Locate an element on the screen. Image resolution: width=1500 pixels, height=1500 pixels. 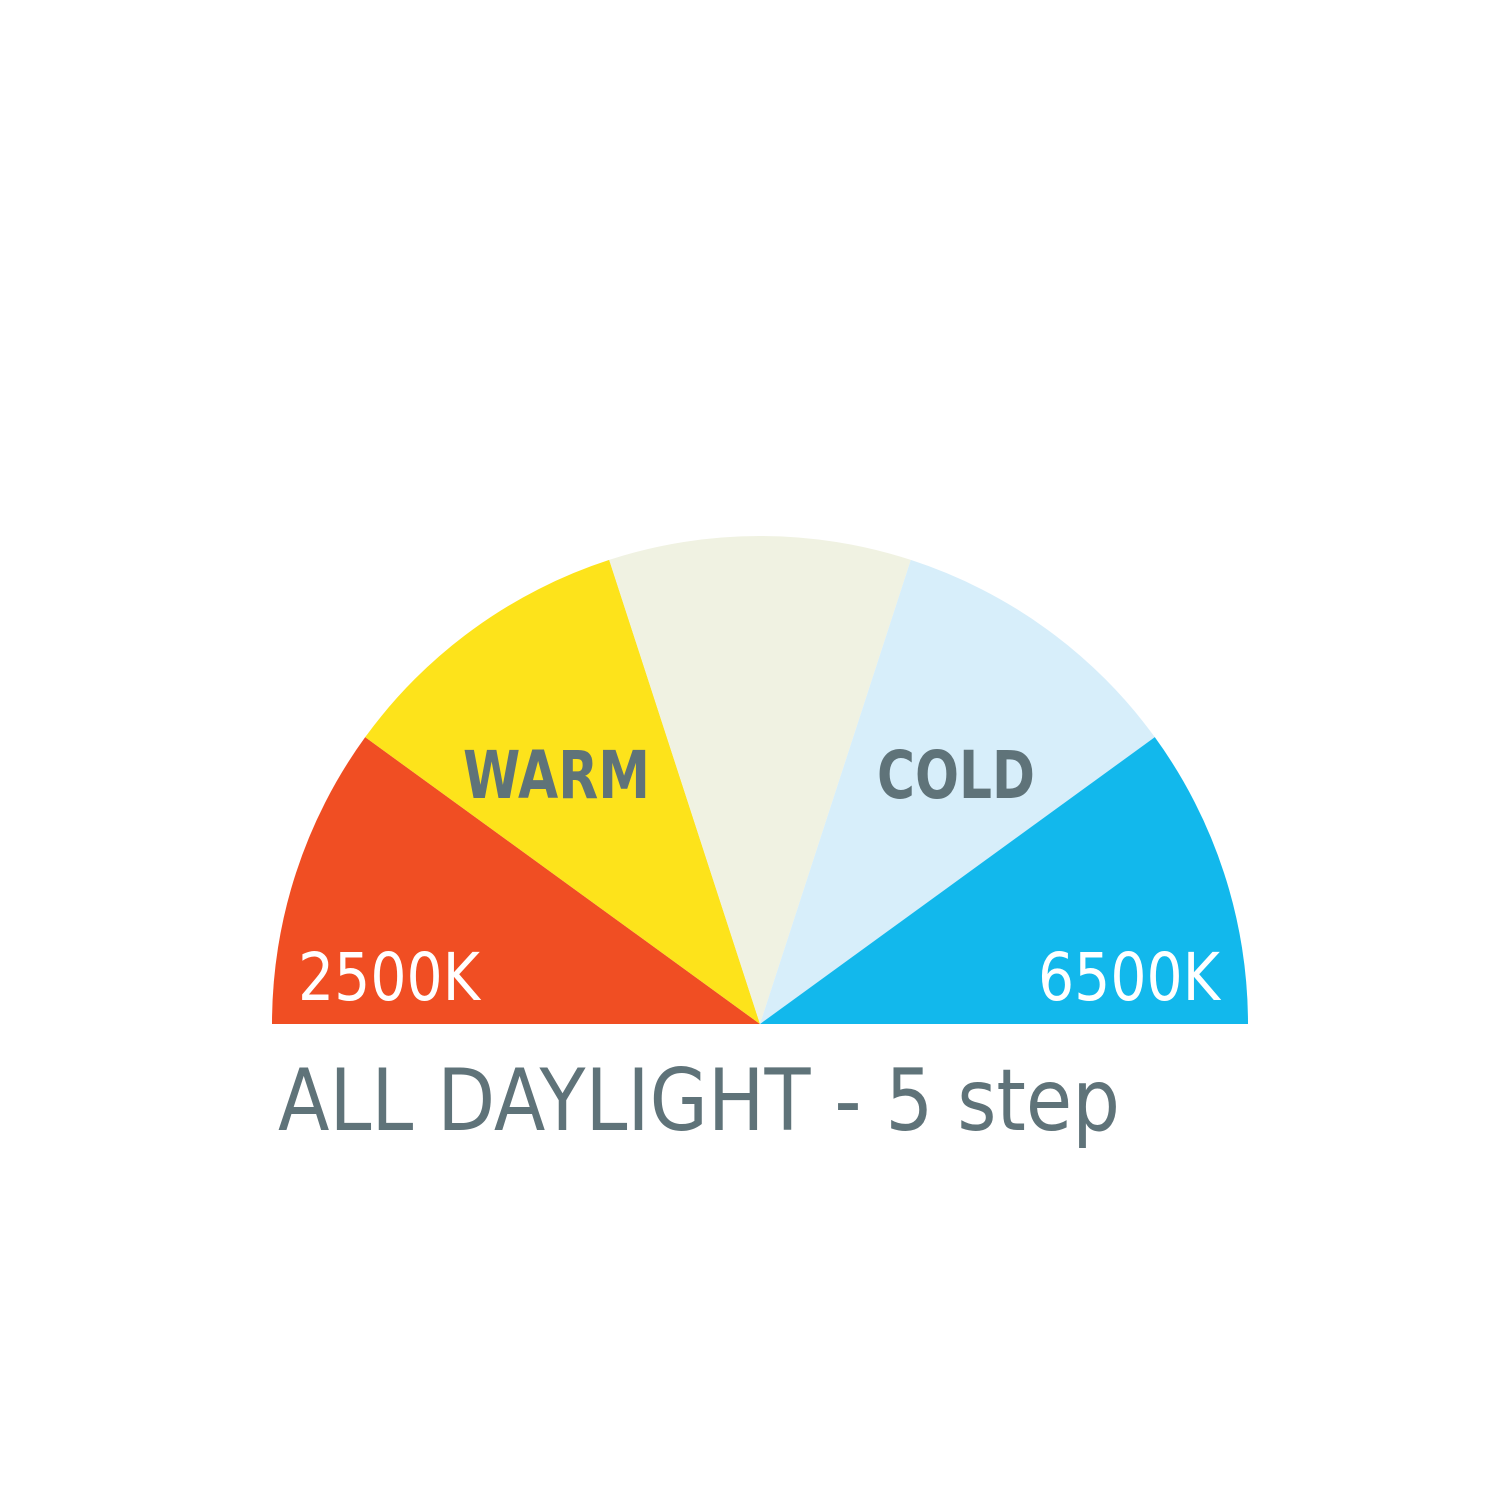
cold-label: COLD is located at coordinates (956, 775).